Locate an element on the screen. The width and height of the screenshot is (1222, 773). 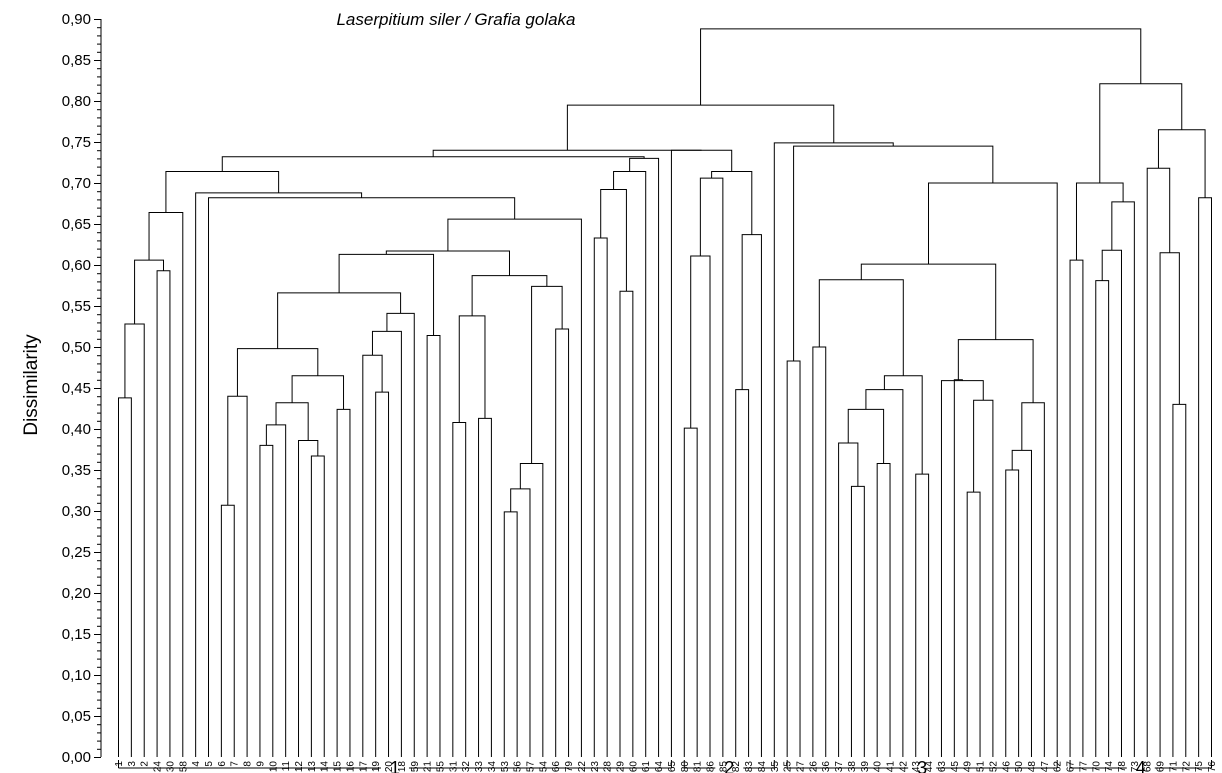
leaf-label: 32 is located at coordinates (466, 767).